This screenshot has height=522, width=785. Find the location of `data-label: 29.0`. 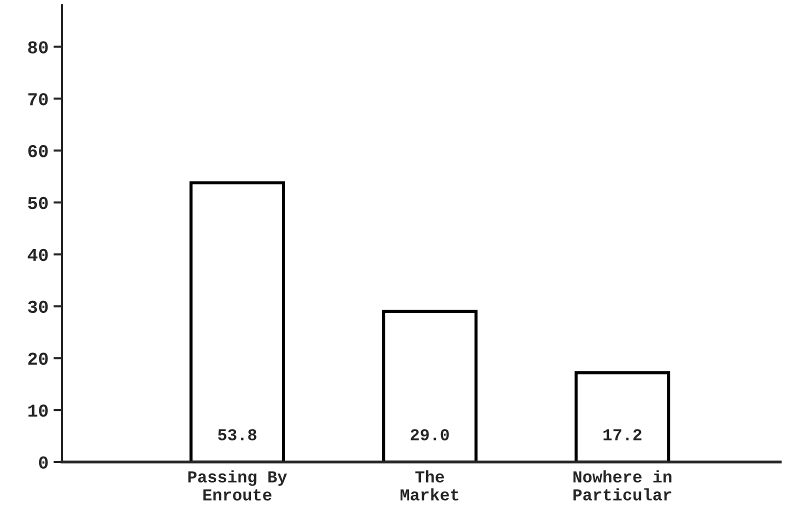

data-label: 29.0 is located at coordinates (429, 434).